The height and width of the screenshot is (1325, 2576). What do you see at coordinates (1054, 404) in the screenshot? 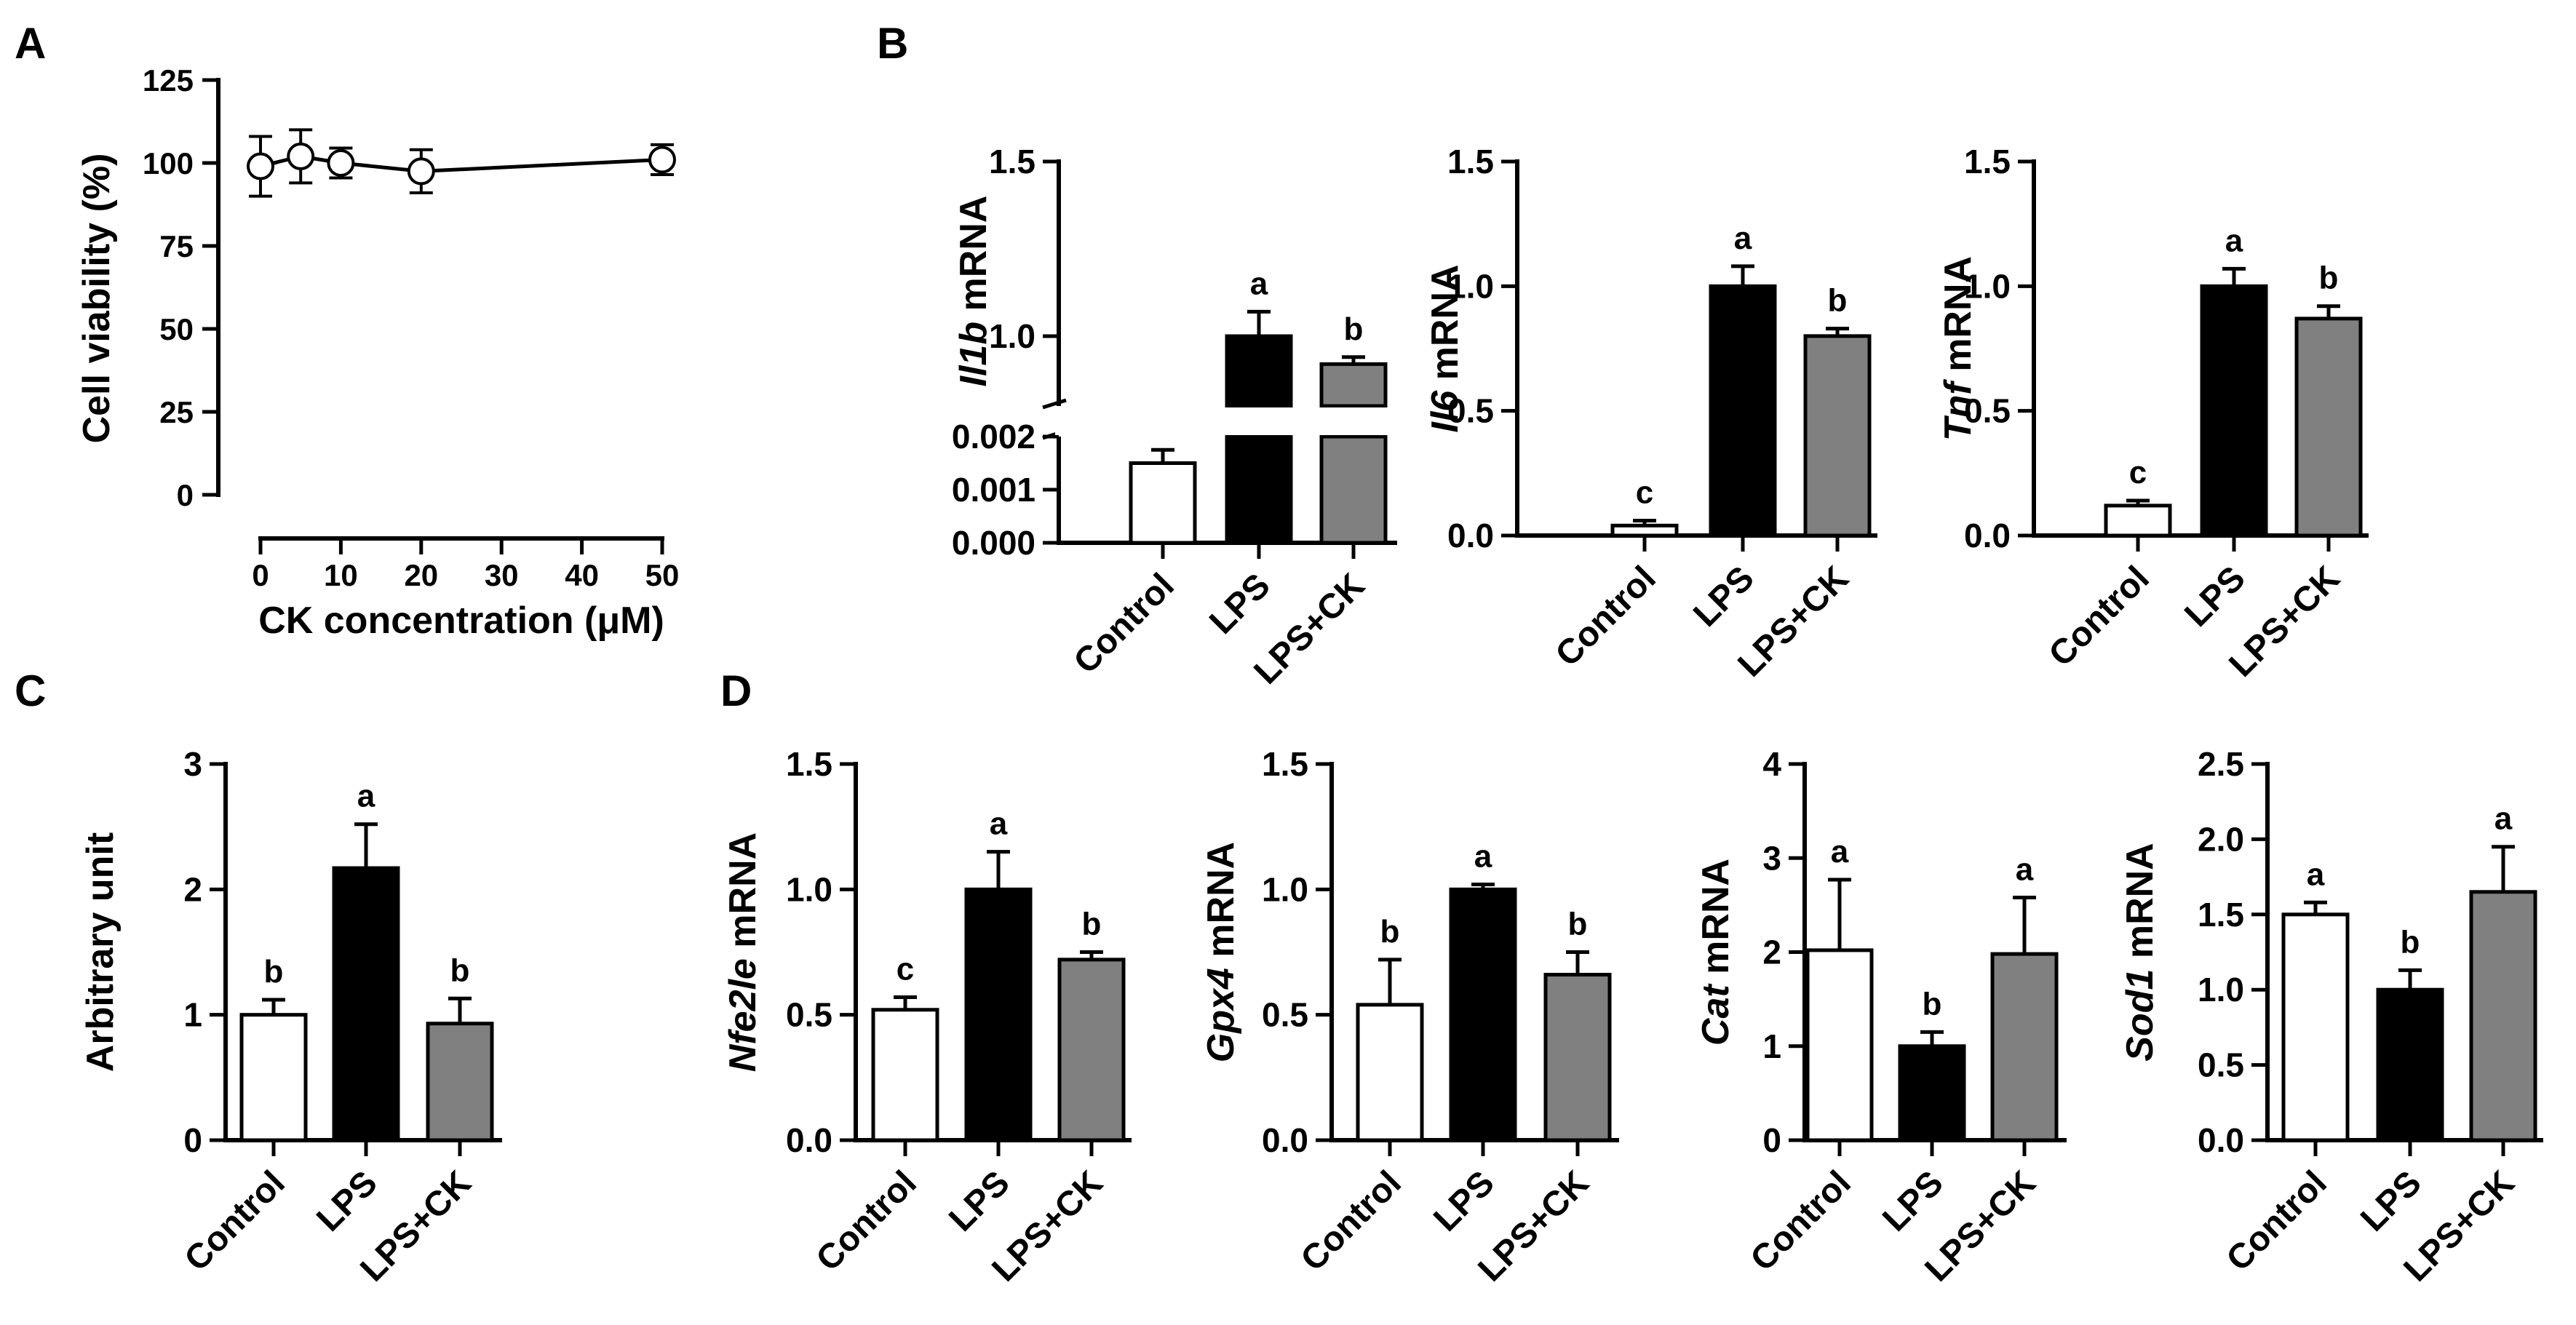
I see `b1-axis-break-mark-upper` at bounding box center [1054, 404].